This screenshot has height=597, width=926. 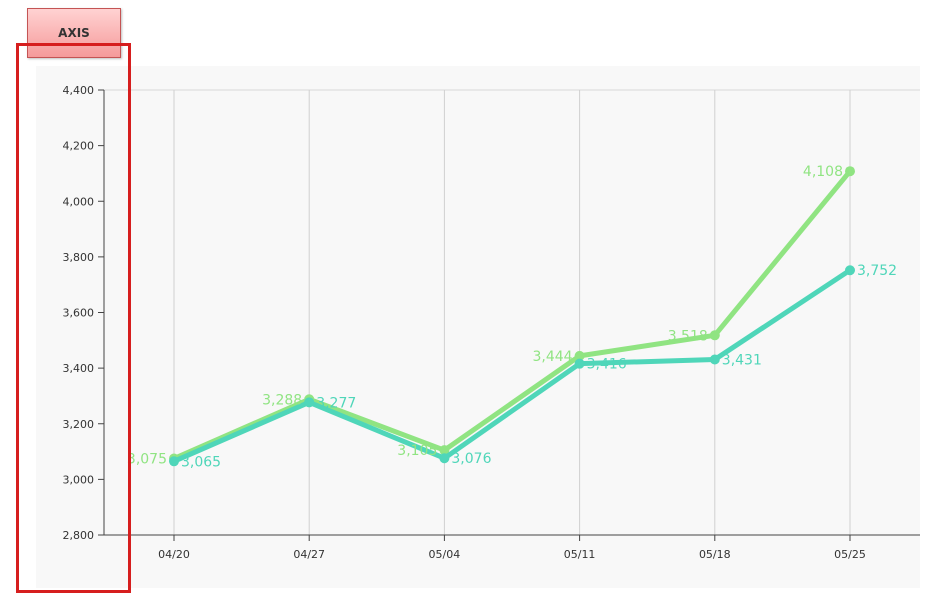 I want to click on x-tick-label: 04/27, so click(x=309, y=554).